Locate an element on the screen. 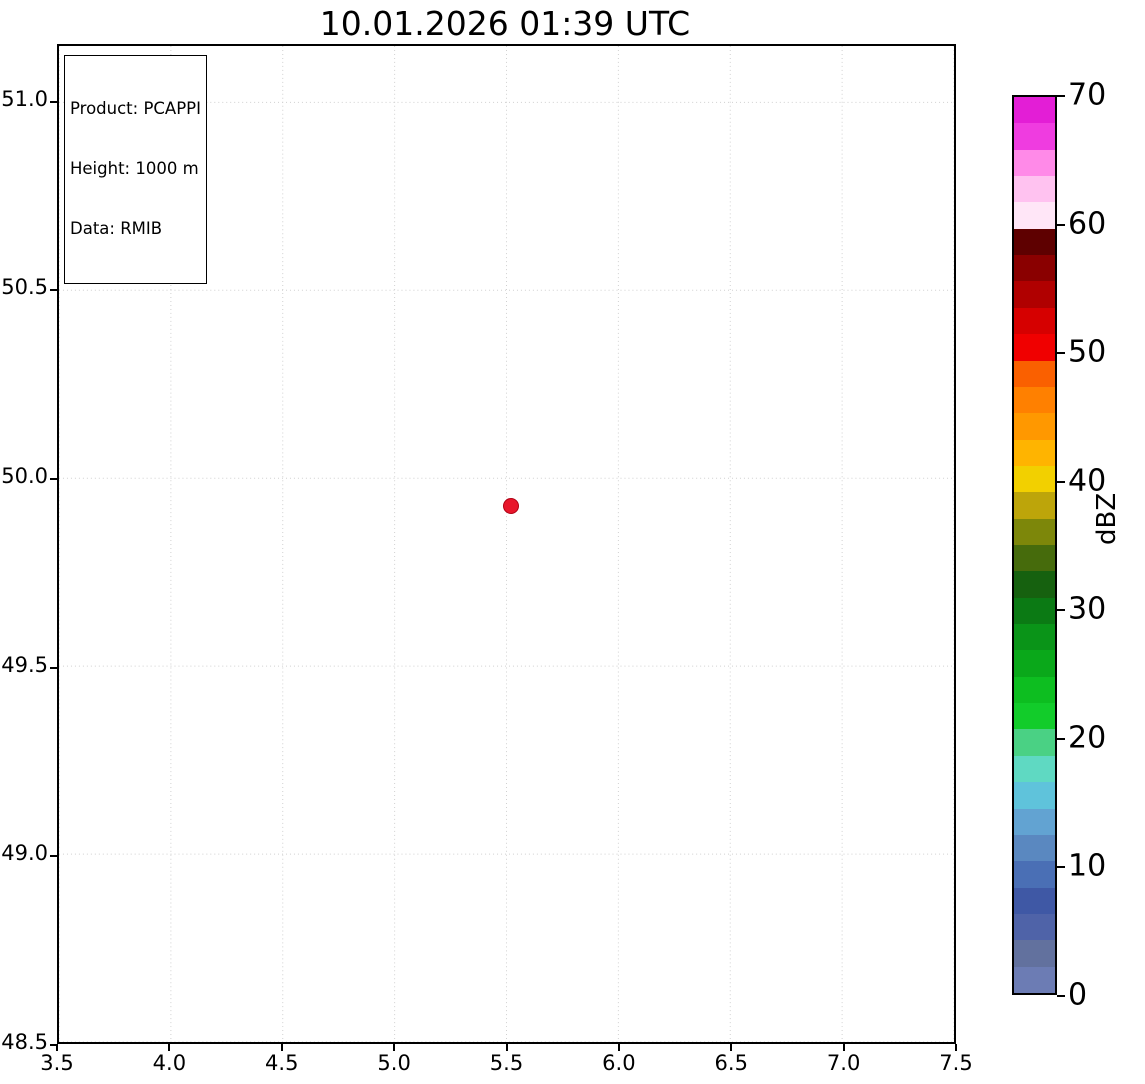 The height and width of the screenshot is (1084, 1145). x-tick-label: 6.0 is located at coordinates (619, 1063).